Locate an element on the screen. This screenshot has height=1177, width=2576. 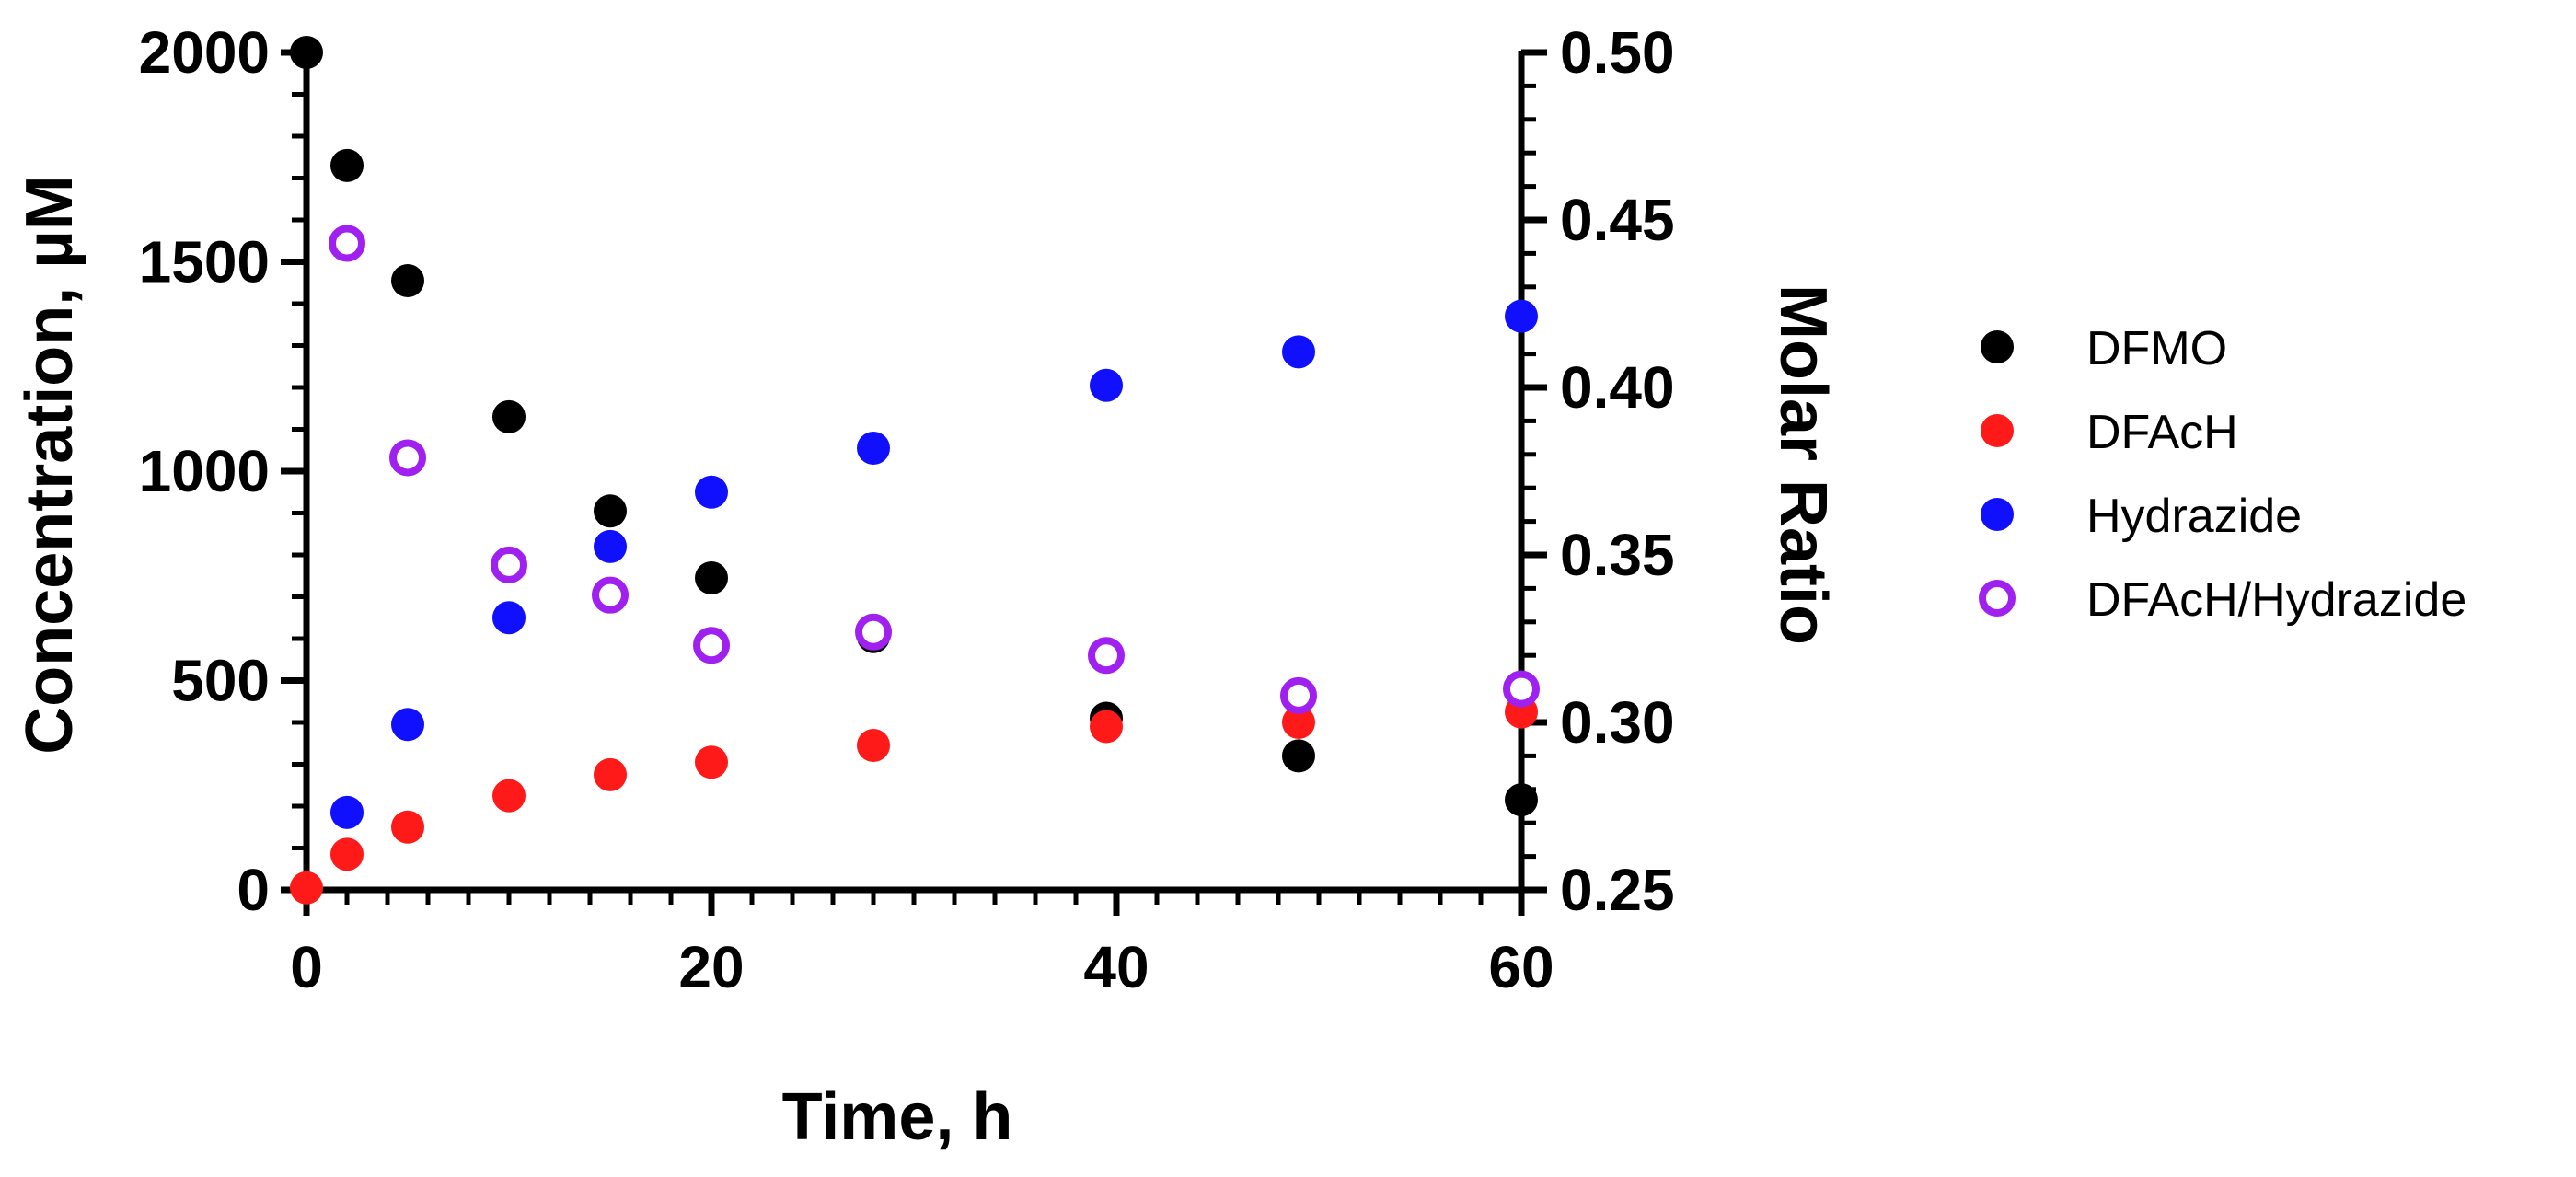
y-axis-title: Concentration, µM is located at coordinates (50, 464).